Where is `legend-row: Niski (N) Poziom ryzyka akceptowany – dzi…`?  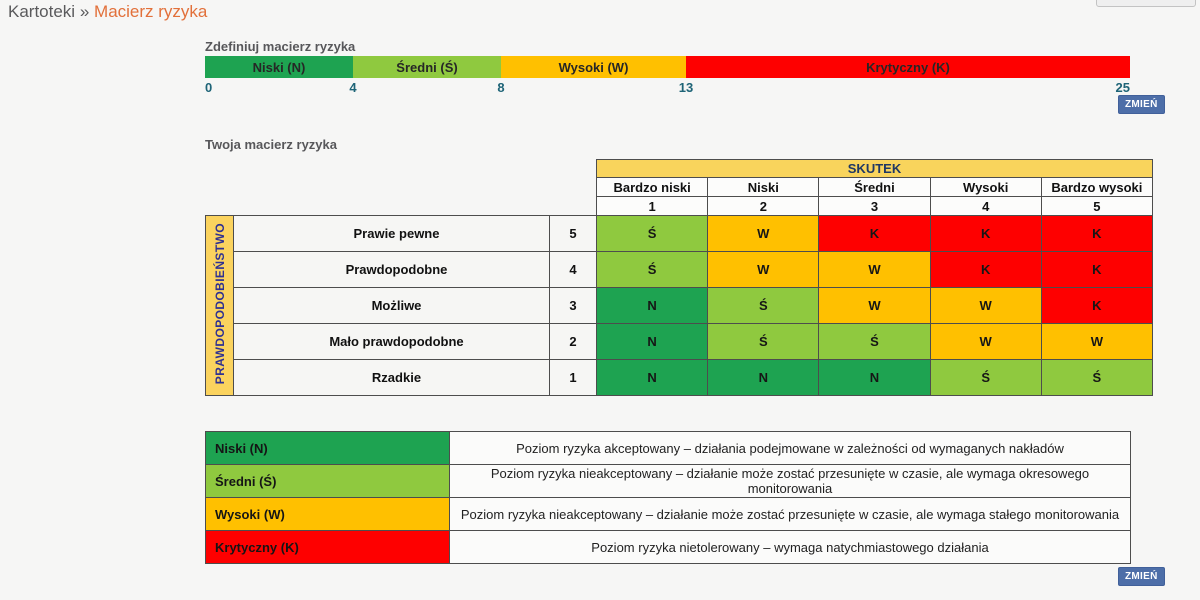 legend-row: Niski (N) Poziom ryzyka akceptowany – dzi… is located at coordinates (668, 448).